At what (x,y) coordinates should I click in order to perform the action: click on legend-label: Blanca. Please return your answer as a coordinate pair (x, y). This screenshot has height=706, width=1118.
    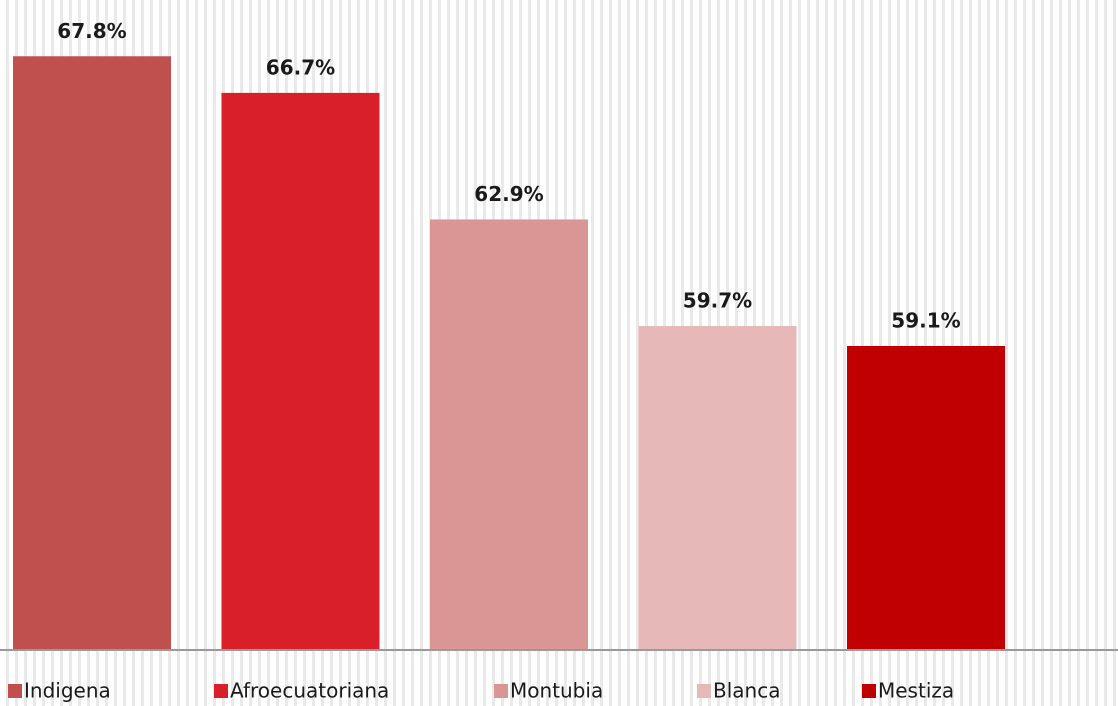
    Looking at the image, I should click on (746, 691).